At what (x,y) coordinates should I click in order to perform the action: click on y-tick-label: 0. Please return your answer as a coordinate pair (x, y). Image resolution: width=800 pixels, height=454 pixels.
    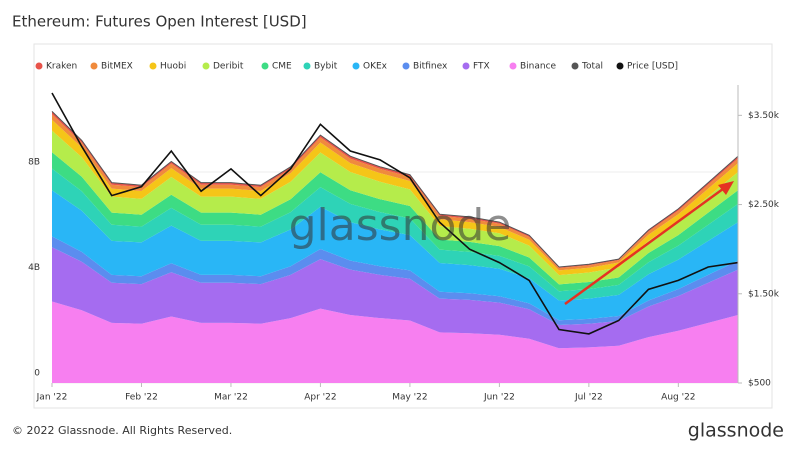
    Looking at the image, I should click on (37, 374).